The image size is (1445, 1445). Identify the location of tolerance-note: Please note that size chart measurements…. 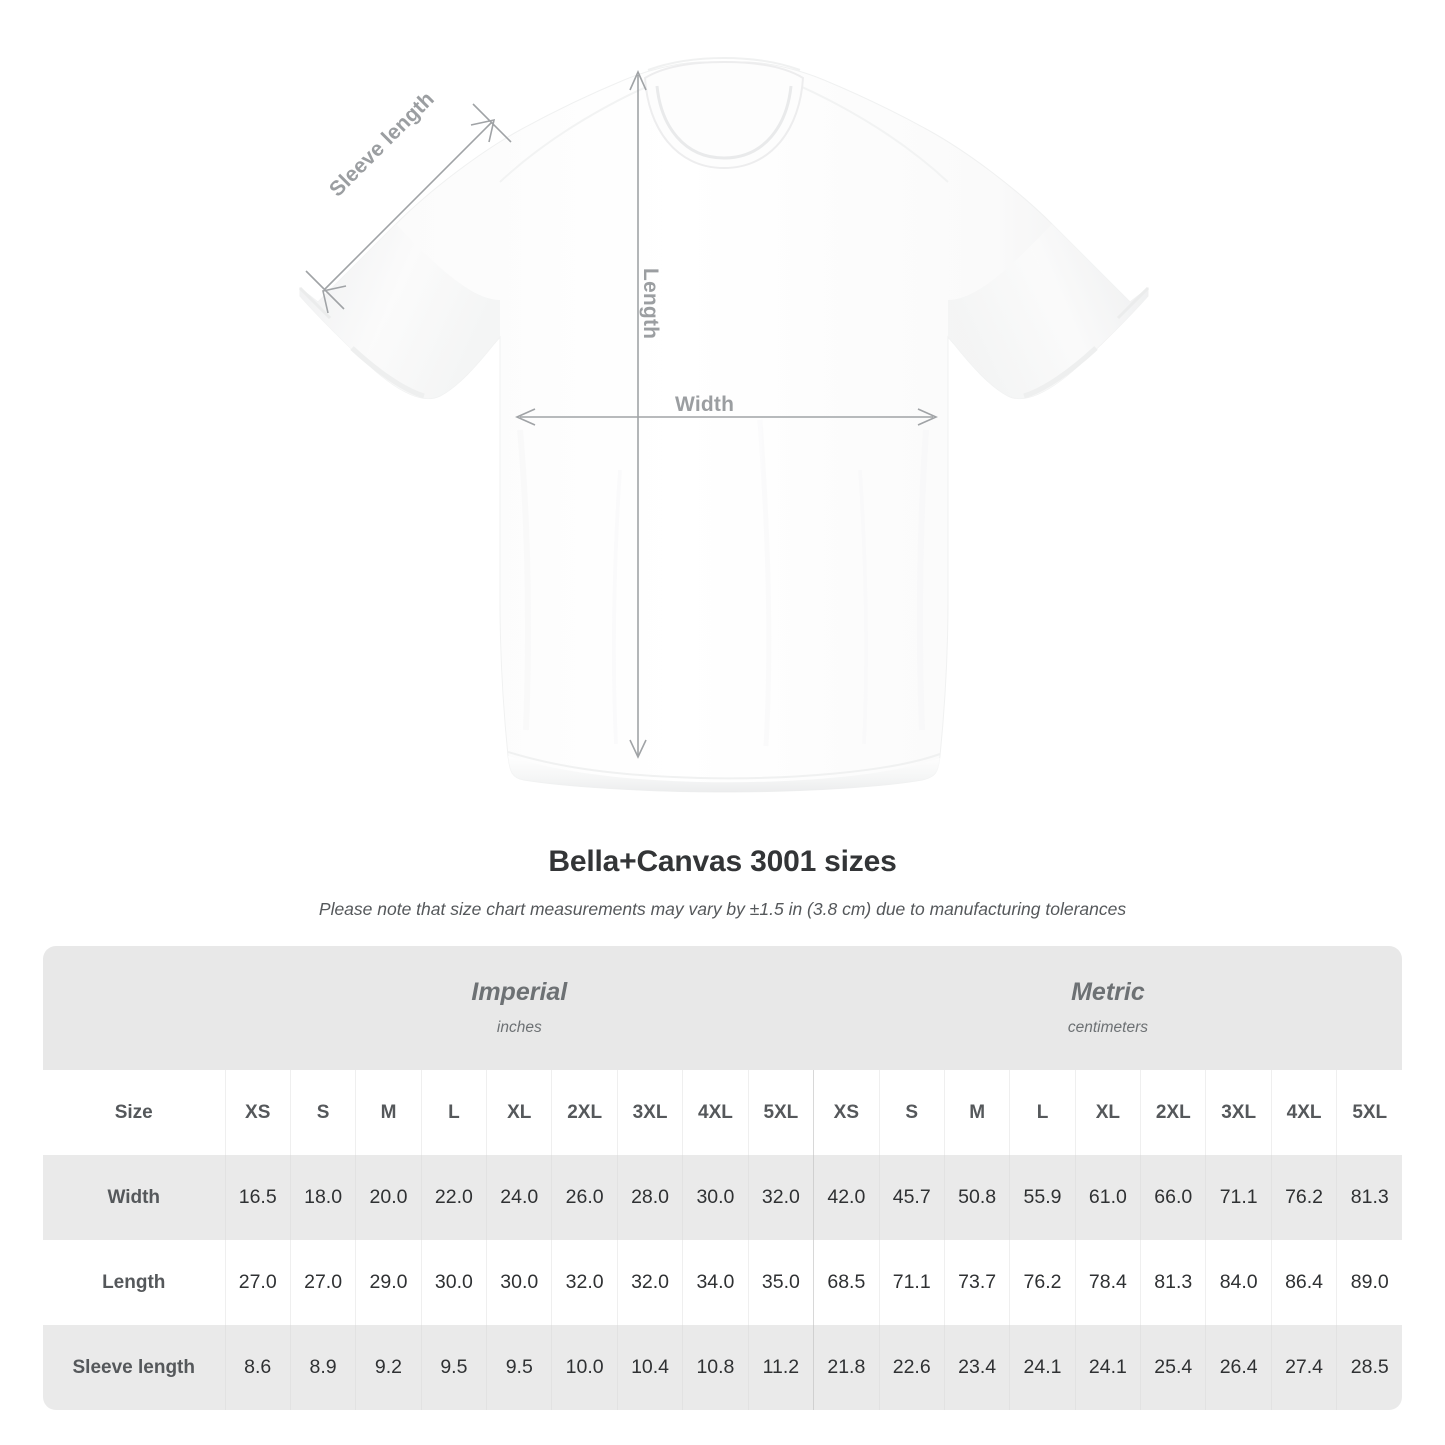
(722, 909).